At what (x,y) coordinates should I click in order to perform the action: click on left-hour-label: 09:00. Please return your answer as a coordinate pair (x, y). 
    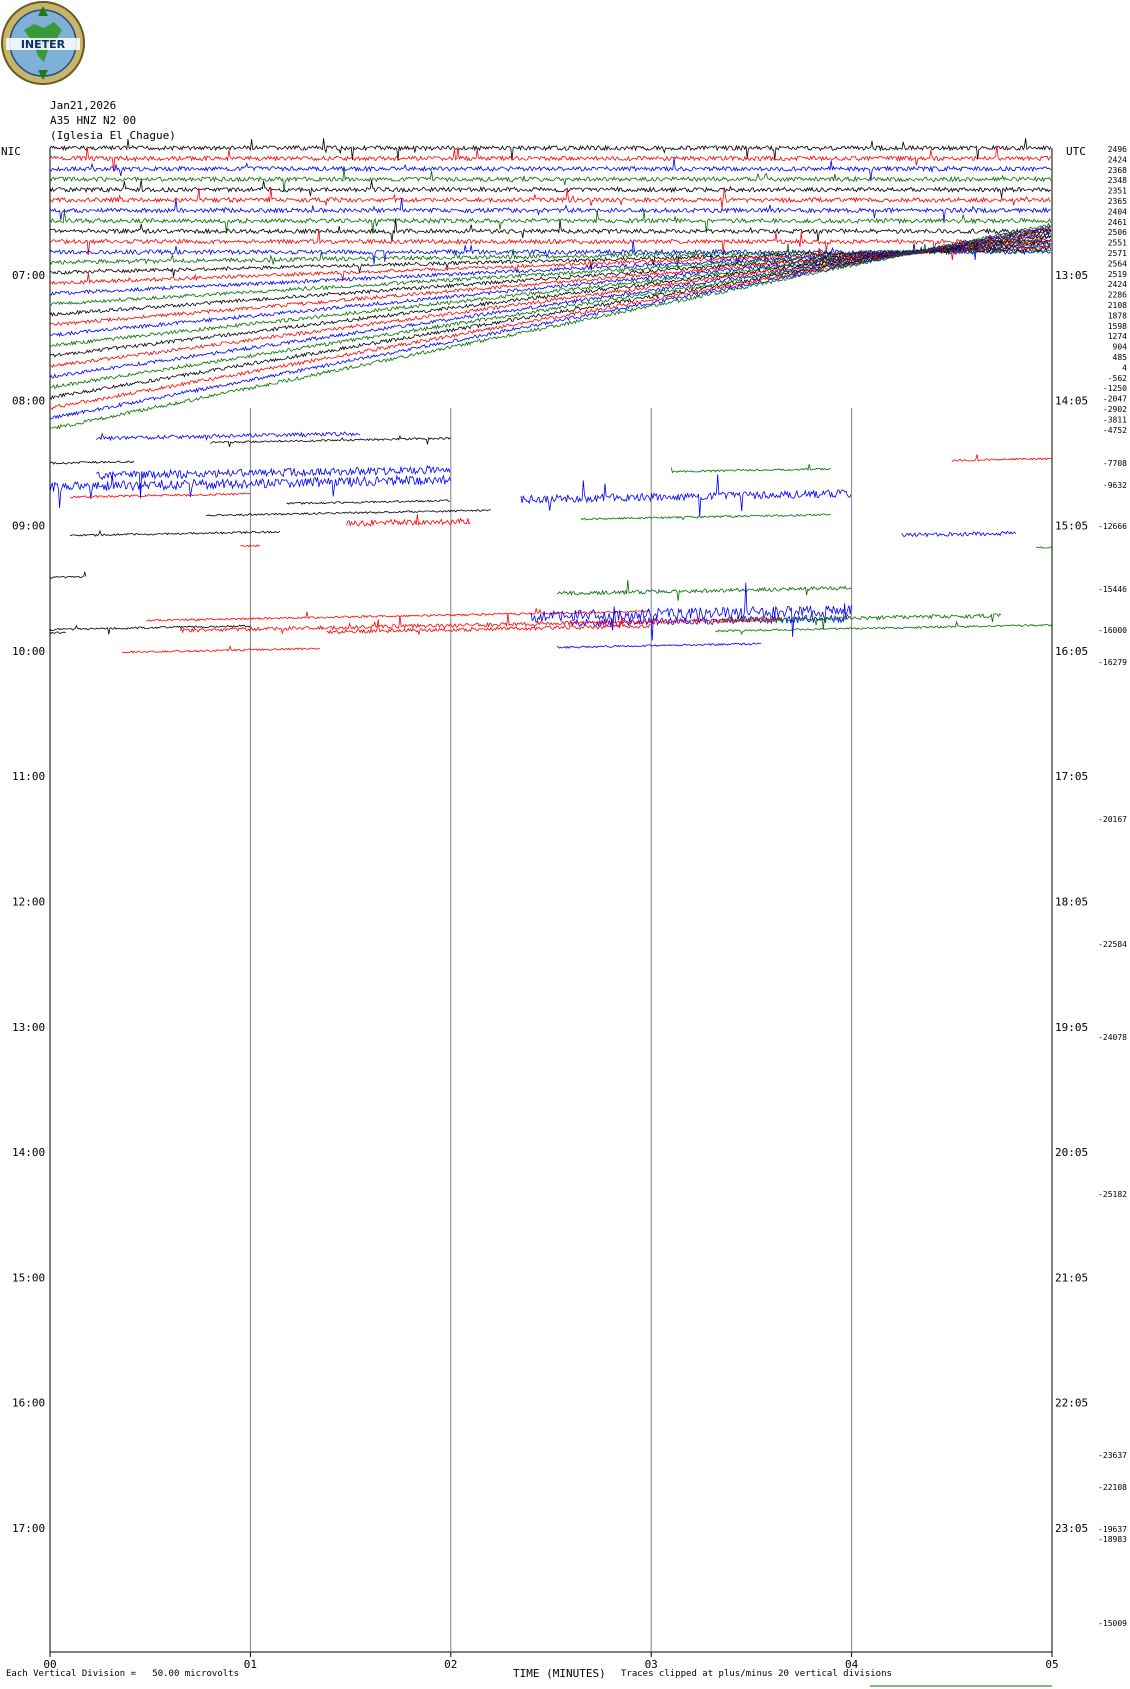
    Looking at the image, I should click on (28, 526).